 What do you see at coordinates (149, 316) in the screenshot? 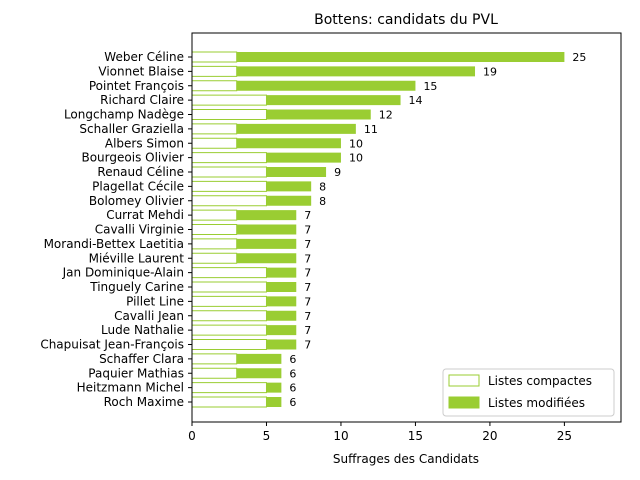
I see `y-tick-label: Cavalli Jean` at bounding box center [149, 316].